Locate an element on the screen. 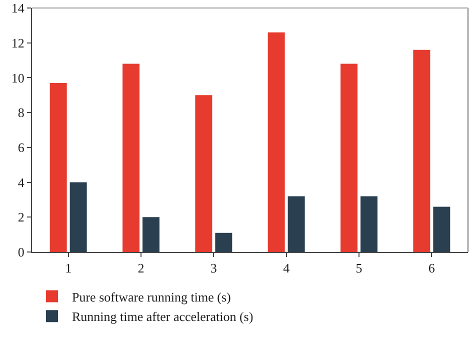  legend-label: Running time after acceleration (s) is located at coordinates (163, 316).